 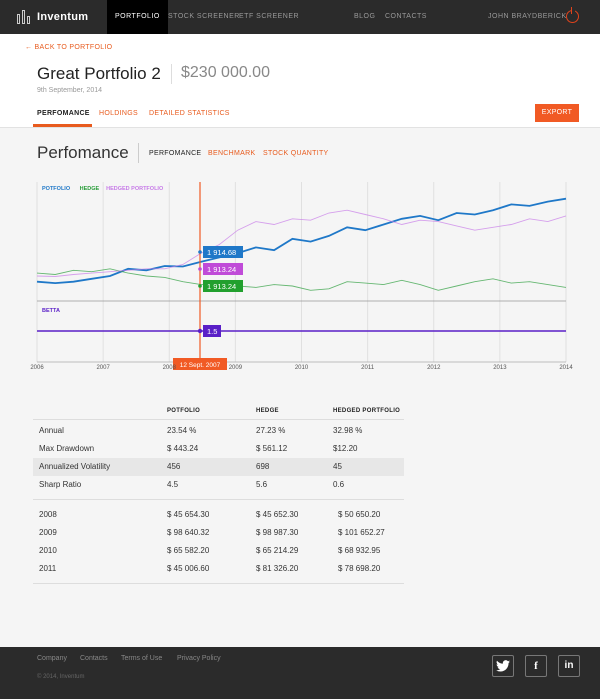 I want to click on cell-value: $ 78 698.20, so click(x=359, y=568).